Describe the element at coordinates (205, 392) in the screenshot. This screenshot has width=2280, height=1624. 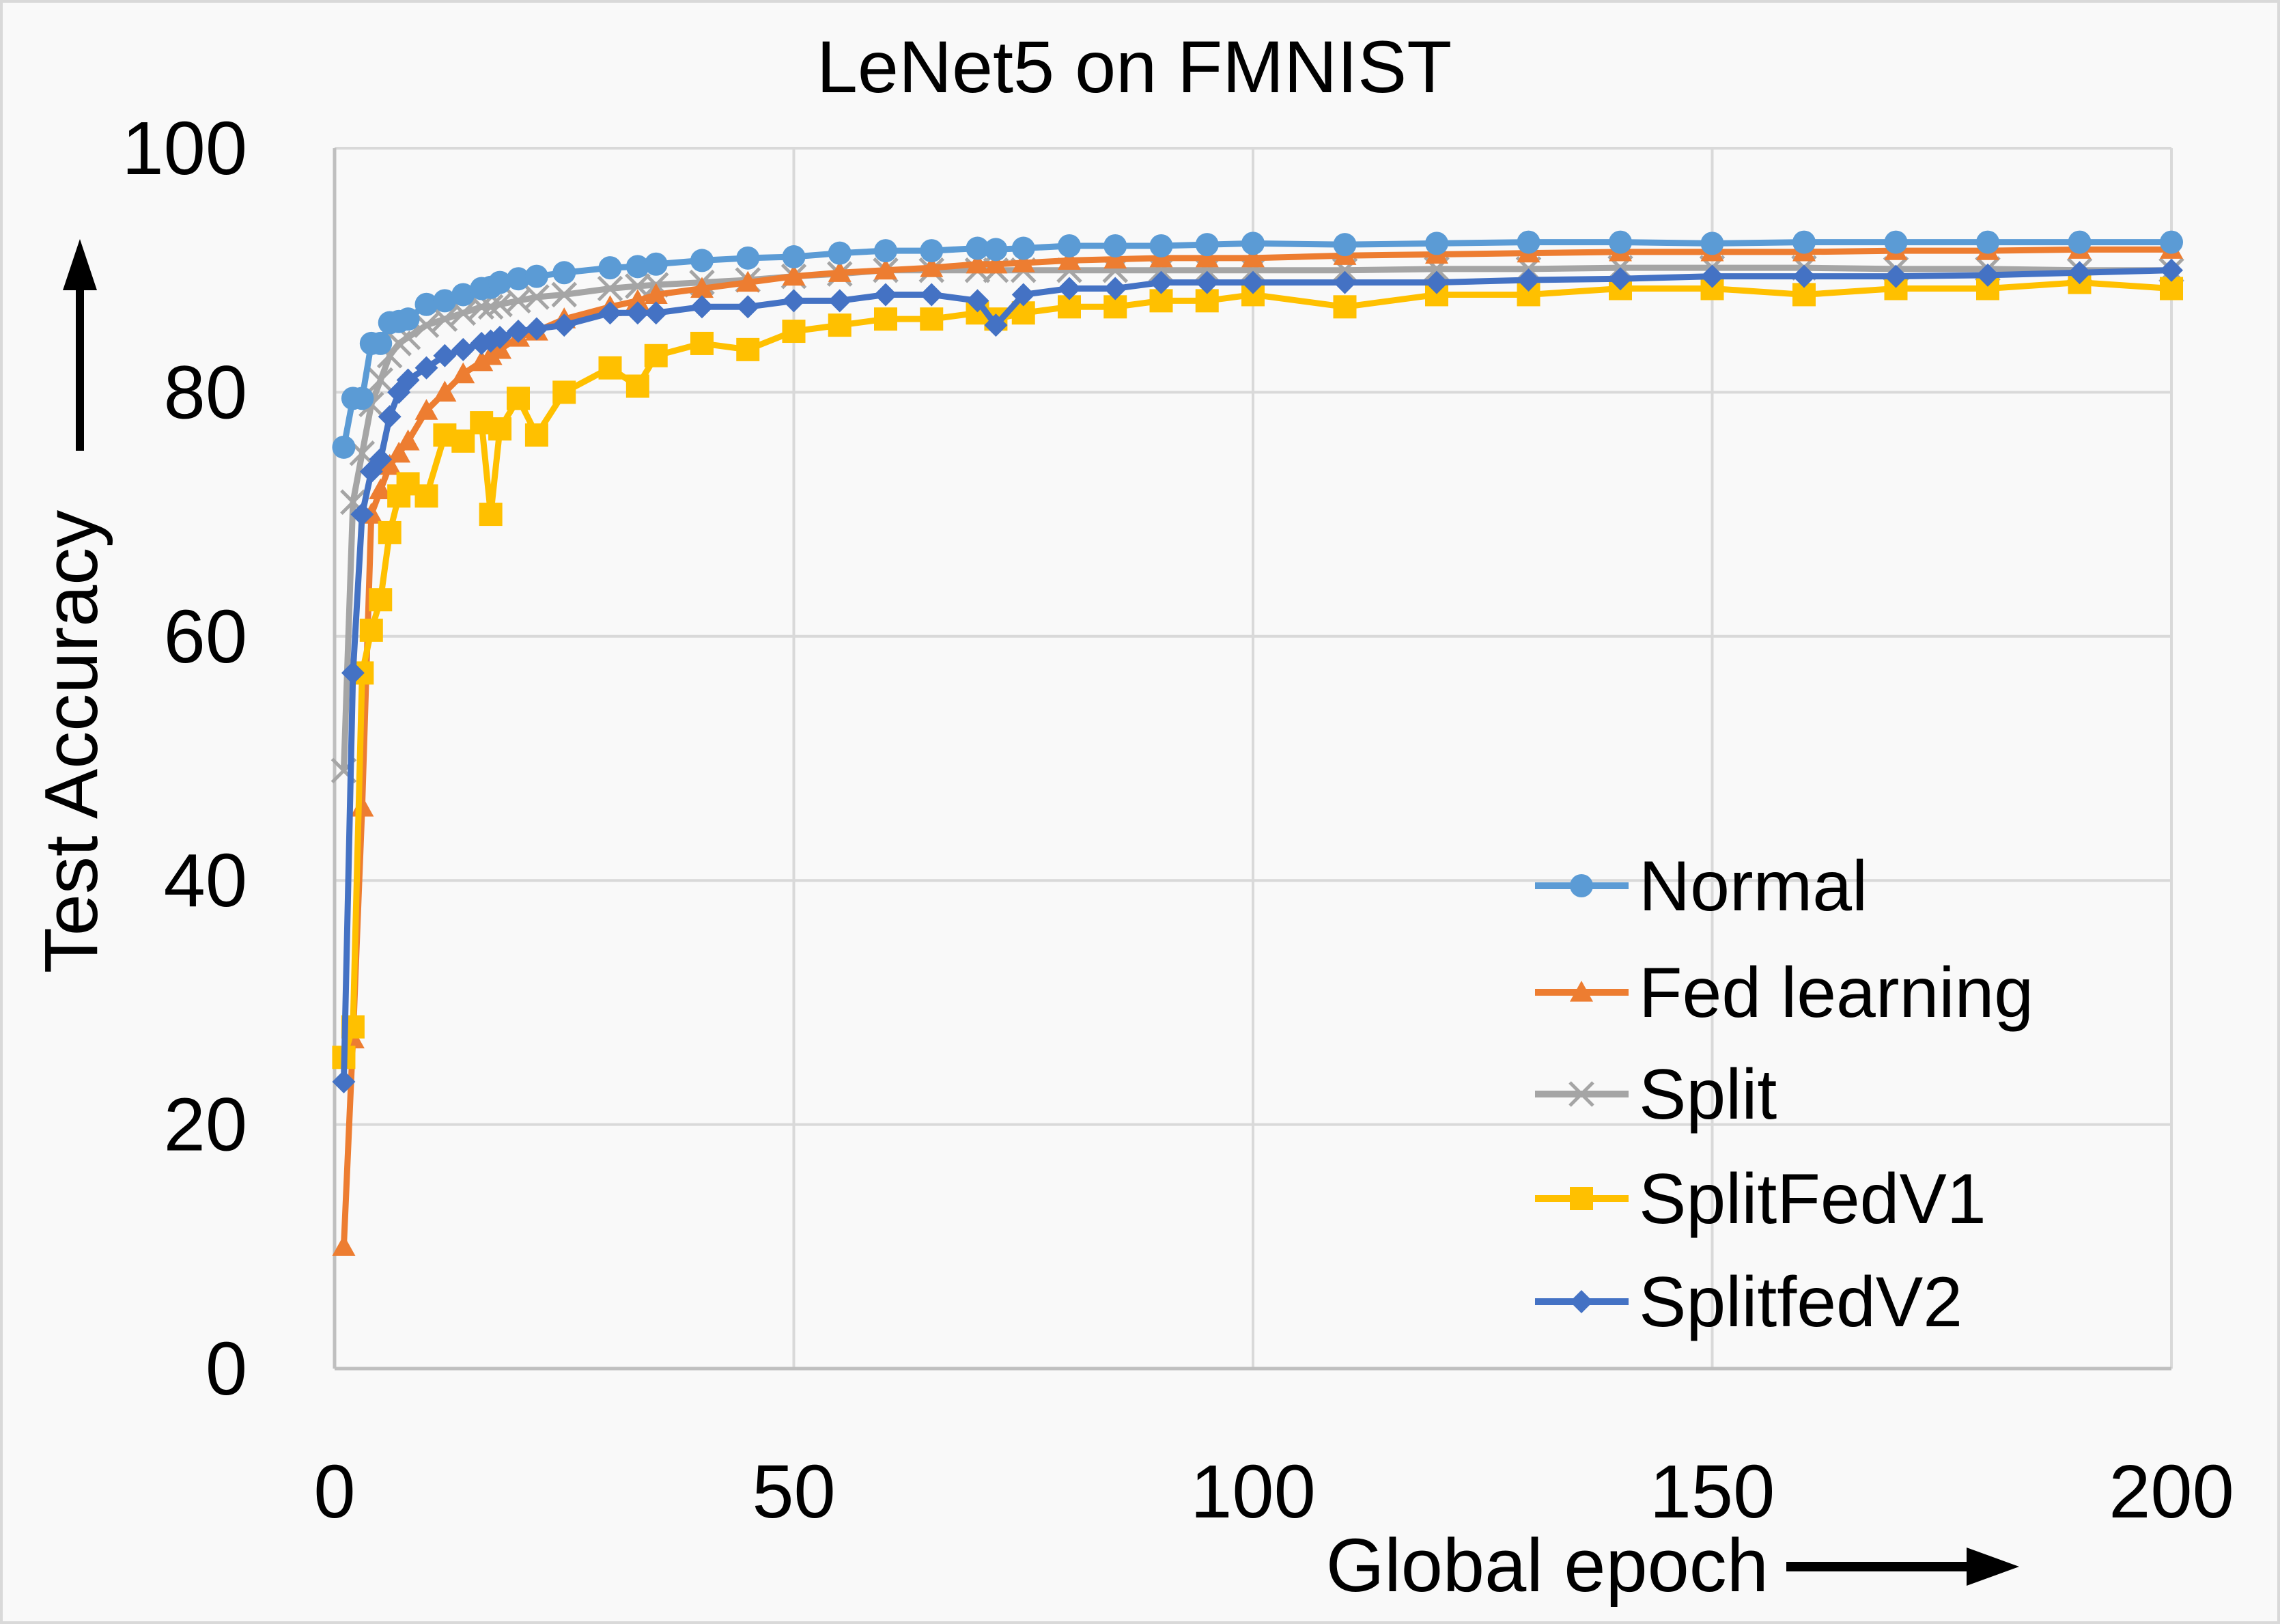
I see `y-tick-label: 80` at that location.